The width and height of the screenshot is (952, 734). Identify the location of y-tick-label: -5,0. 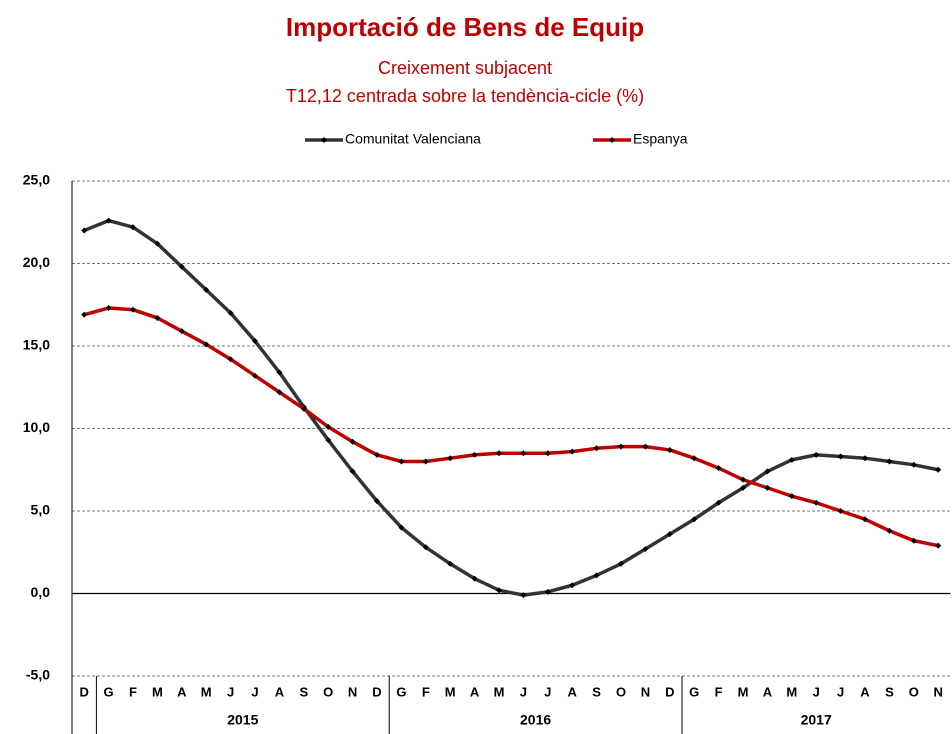
(38, 675).